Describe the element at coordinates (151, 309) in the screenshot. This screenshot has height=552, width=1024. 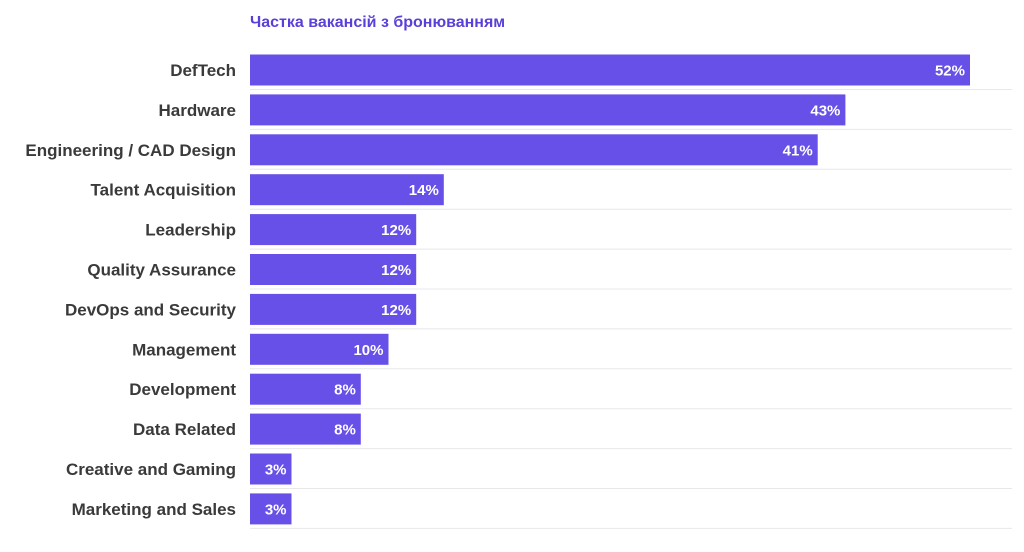
I see `category-label: DevOps and Security` at that location.